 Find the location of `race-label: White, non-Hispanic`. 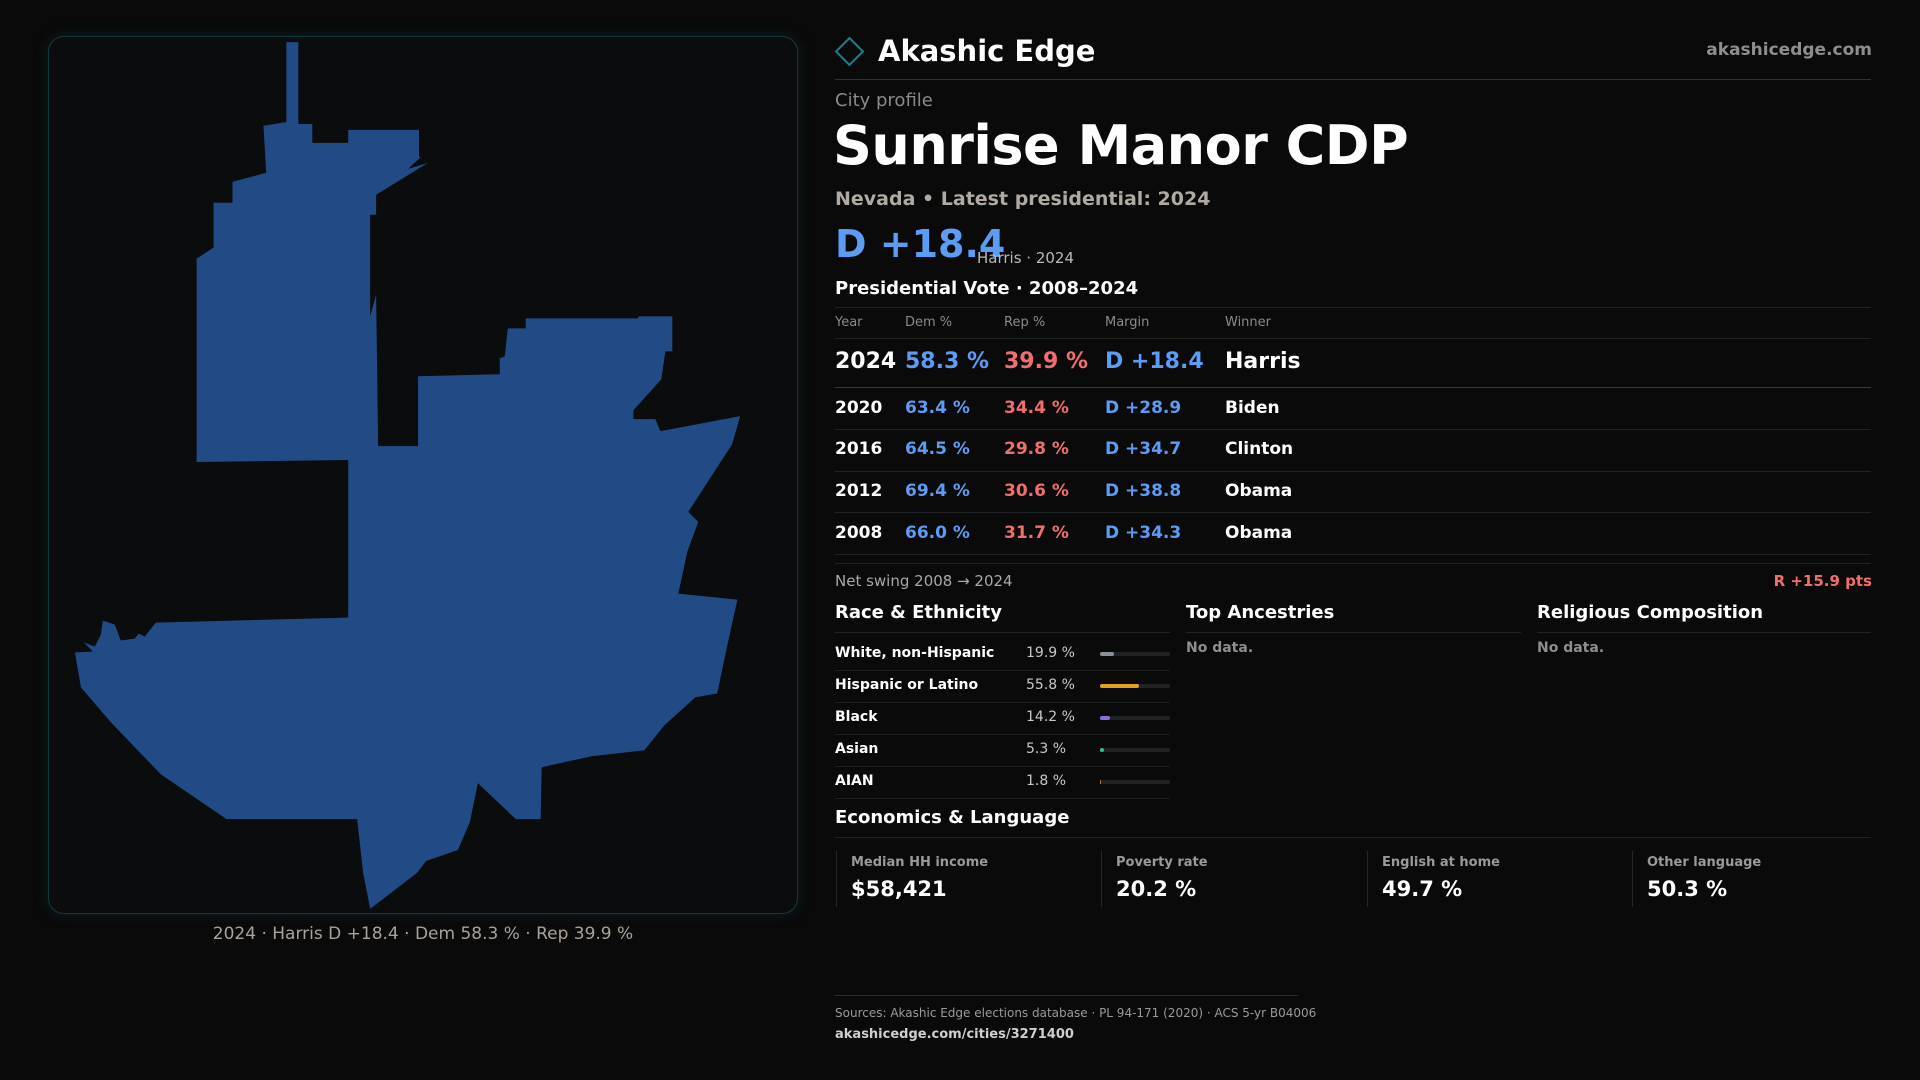

race-label: White, non-Hispanic is located at coordinates (915, 653).